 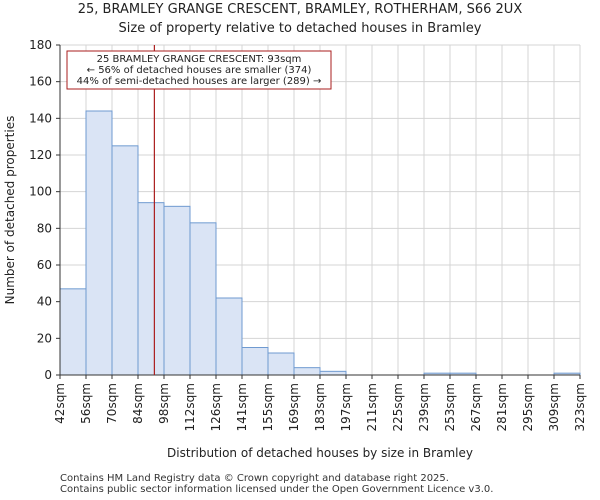 What do you see at coordinates (268, 407) in the screenshot?
I see `x-tick-label: 155sqm` at bounding box center [268, 407].